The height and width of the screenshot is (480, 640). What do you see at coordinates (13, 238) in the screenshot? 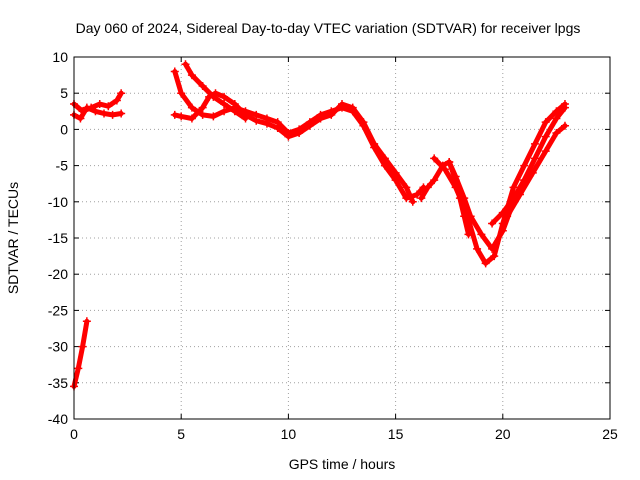
I see `y-axis-label: SDTVAR / TECUs` at bounding box center [13, 238].